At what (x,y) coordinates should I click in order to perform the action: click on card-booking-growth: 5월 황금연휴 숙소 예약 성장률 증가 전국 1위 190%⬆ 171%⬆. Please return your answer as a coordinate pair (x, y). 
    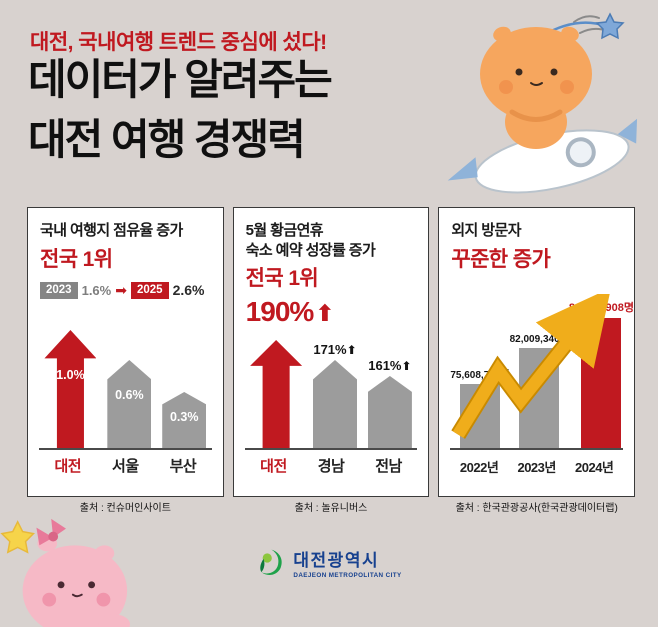
    Looking at the image, I should click on (331, 360).